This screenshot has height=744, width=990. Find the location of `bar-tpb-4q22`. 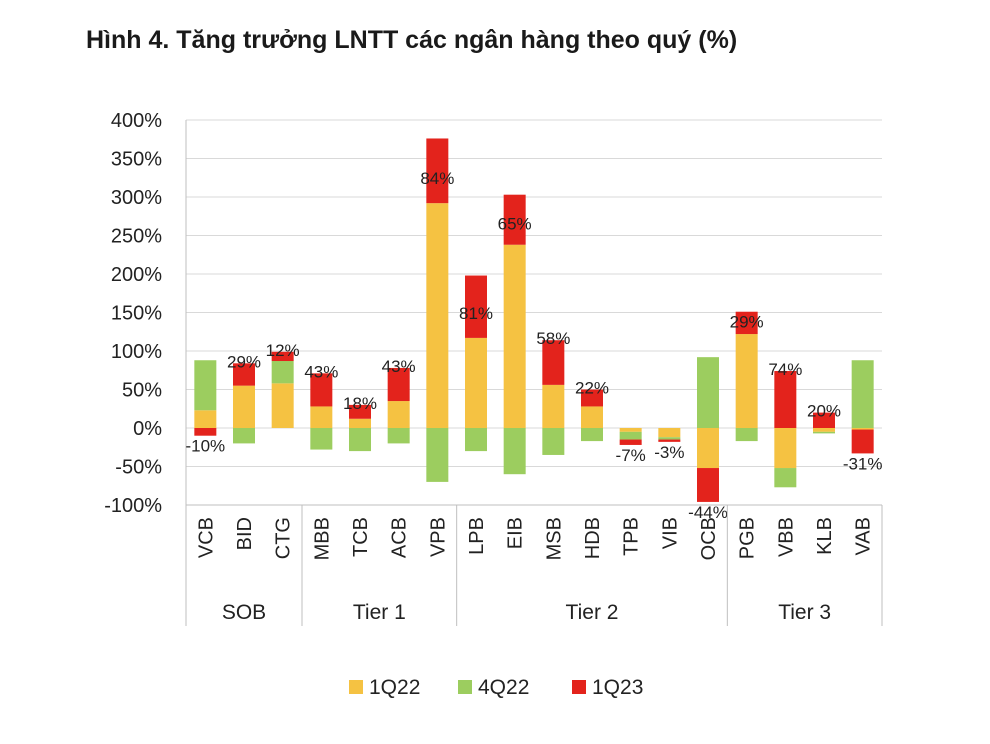

bar-tpb-4q22 is located at coordinates (630, 435).